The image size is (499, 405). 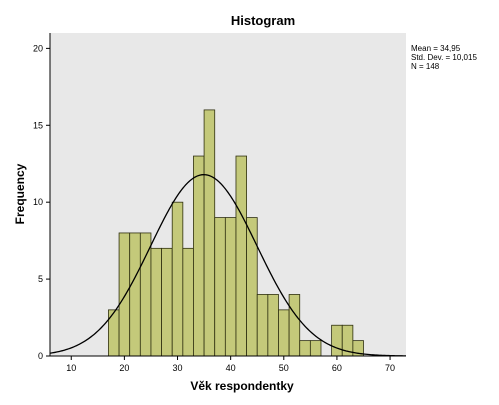 I want to click on x-tick-label: 20, so click(x=124, y=368).